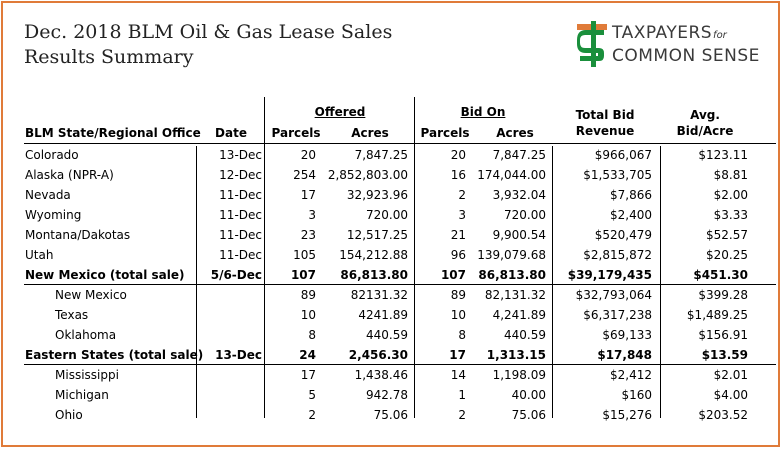 Image resolution: width=784 pixels, height=451 pixels. Describe the element at coordinates (387, 335) in the screenshot. I see `cell-a-off: 440.59` at that location.